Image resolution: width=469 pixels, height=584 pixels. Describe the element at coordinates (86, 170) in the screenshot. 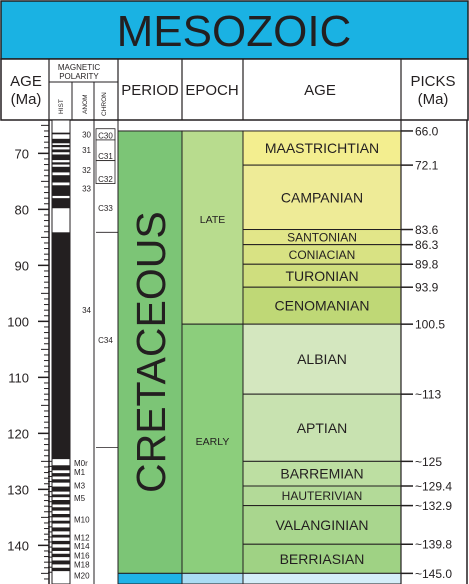

I see `anomaly-label: 32` at that location.